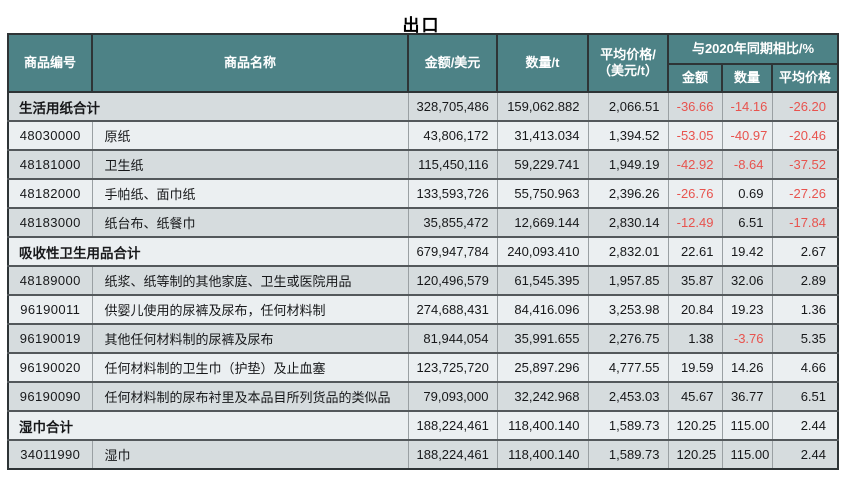 The image size is (843, 489). What do you see at coordinates (746, 338) in the screenshot?
I see `yoy-quantity-cell: -3.76` at bounding box center [746, 338].